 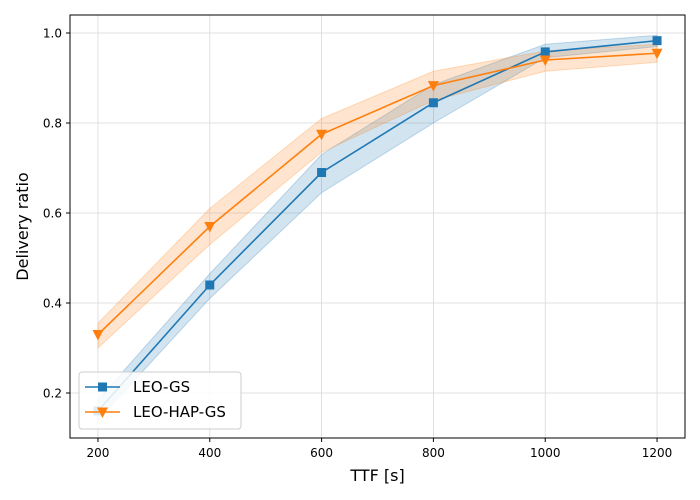 I want to click on legend-label-1: LEO-HAP-GS, so click(x=179, y=412).